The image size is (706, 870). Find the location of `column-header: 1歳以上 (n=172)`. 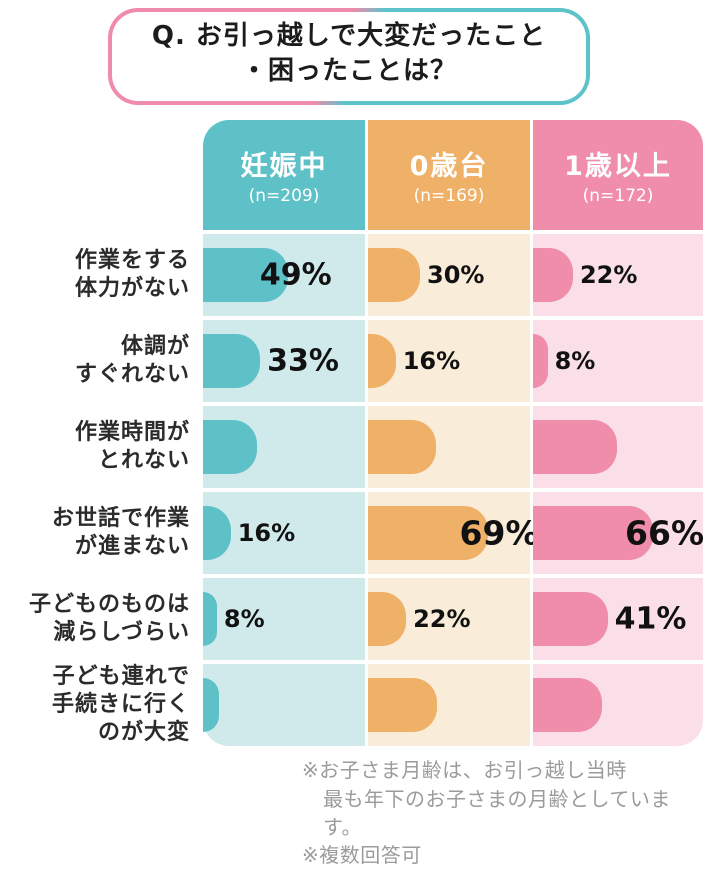

column-header: 1歳以上 (n=172) is located at coordinates (618, 175).